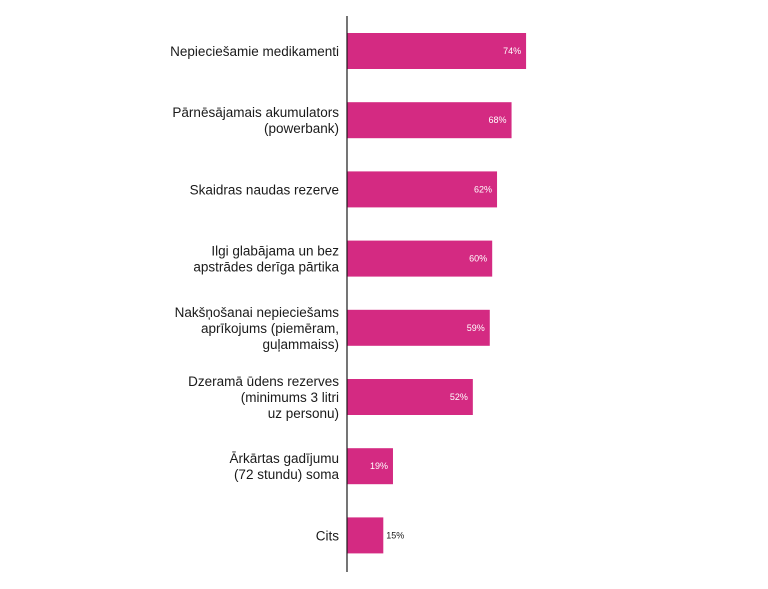 Image resolution: width=768 pixels, height=589 pixels. Describe the element at coordinates (284, 458) in the screenshot. I see `category-label-line: Ārkārtas gadījumu` at that location.